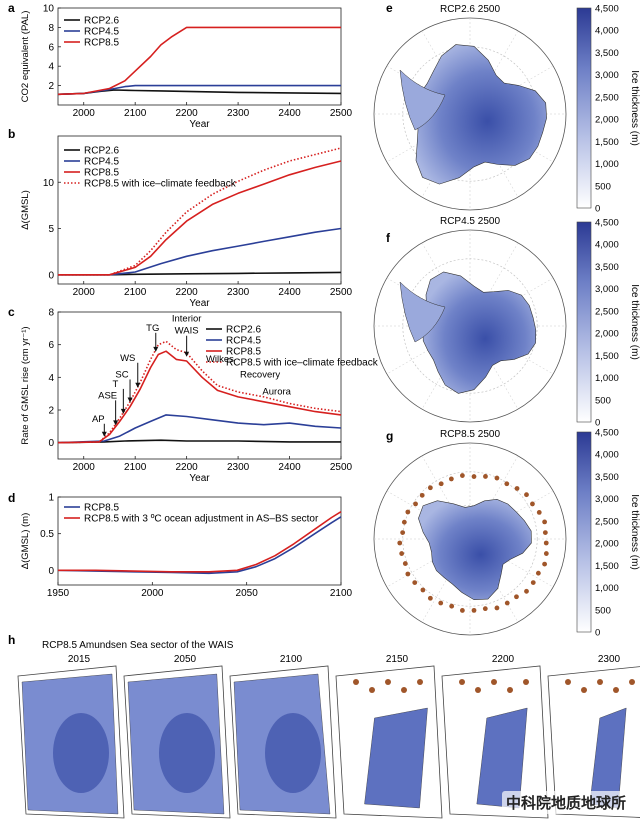 The height and width of the screenshot is (820, 640). What do you see at coordinates (607, 267) in the screenshot?
I see `colorbar-tick-label: 3,500` at bounding box center [607, 267].